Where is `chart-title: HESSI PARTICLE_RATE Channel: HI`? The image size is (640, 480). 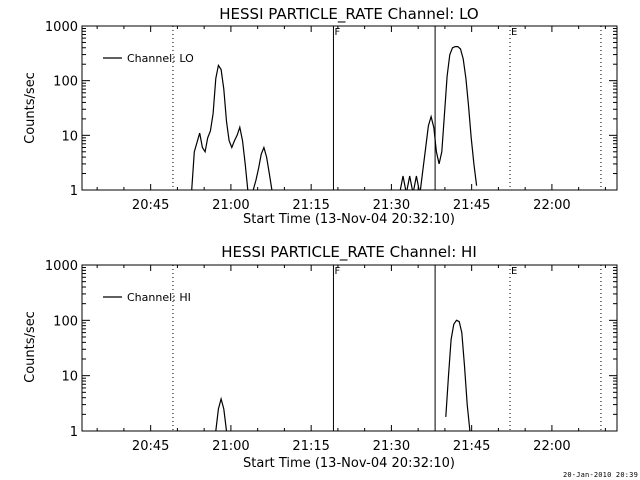 chart-title: HESSI PARTICLE_RATE Channel: HI is located at coordinates (349, 252).